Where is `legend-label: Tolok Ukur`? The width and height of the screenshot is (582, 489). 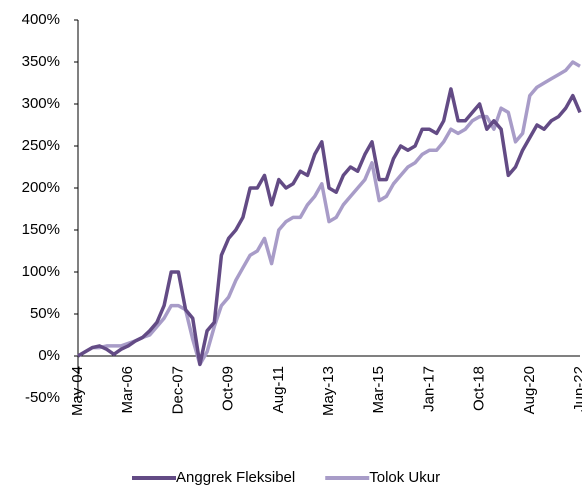
legend-label: Tolok Ukur is located at coordinates (404, 477).